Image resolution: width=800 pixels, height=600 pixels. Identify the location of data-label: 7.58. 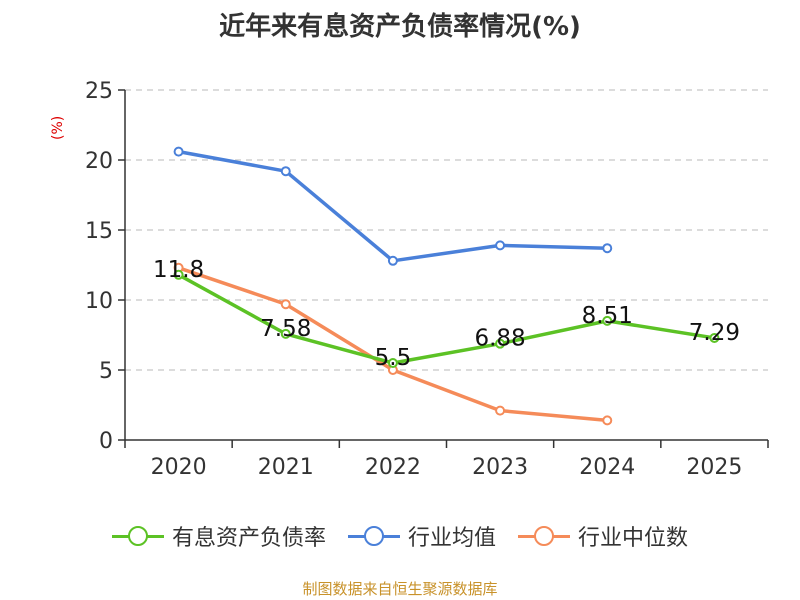
(285, 329).